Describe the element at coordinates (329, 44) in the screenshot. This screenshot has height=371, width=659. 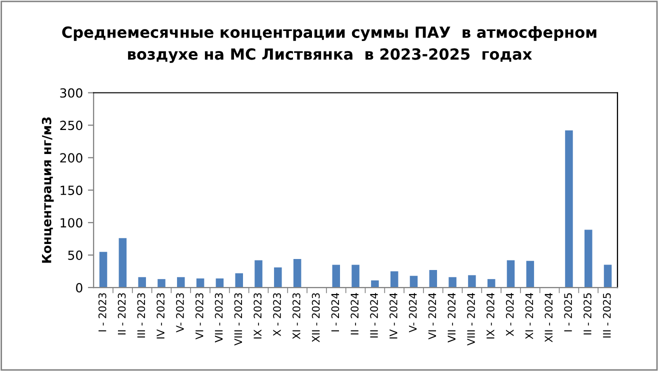
I see `chart-title: Среднемесячные концентрации суммы ПАУ в атмосферном воздухе на МС Листвянка в 2023-2025 годах` at that location.